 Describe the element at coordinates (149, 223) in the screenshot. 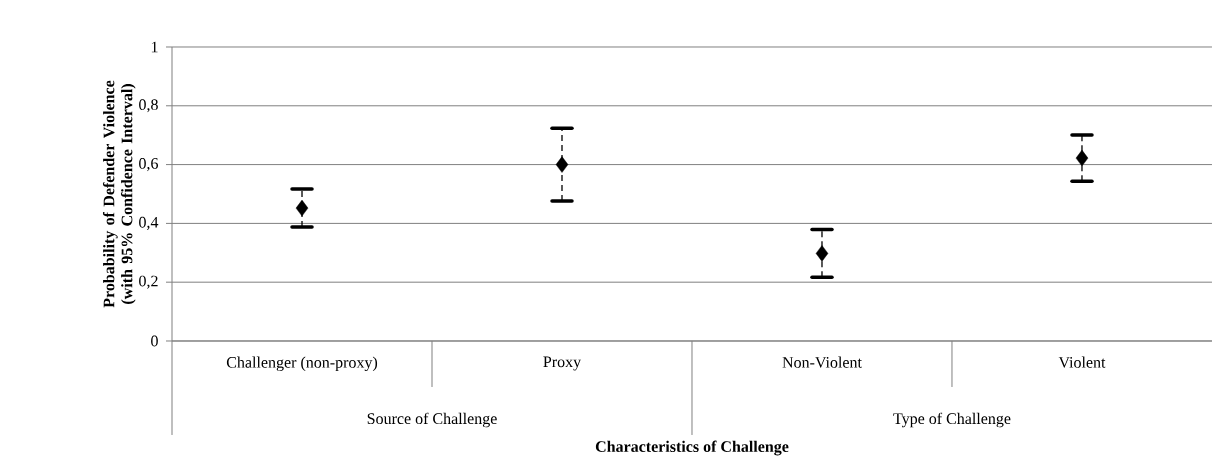

I see `y-tick-label: 0,4` at that location.